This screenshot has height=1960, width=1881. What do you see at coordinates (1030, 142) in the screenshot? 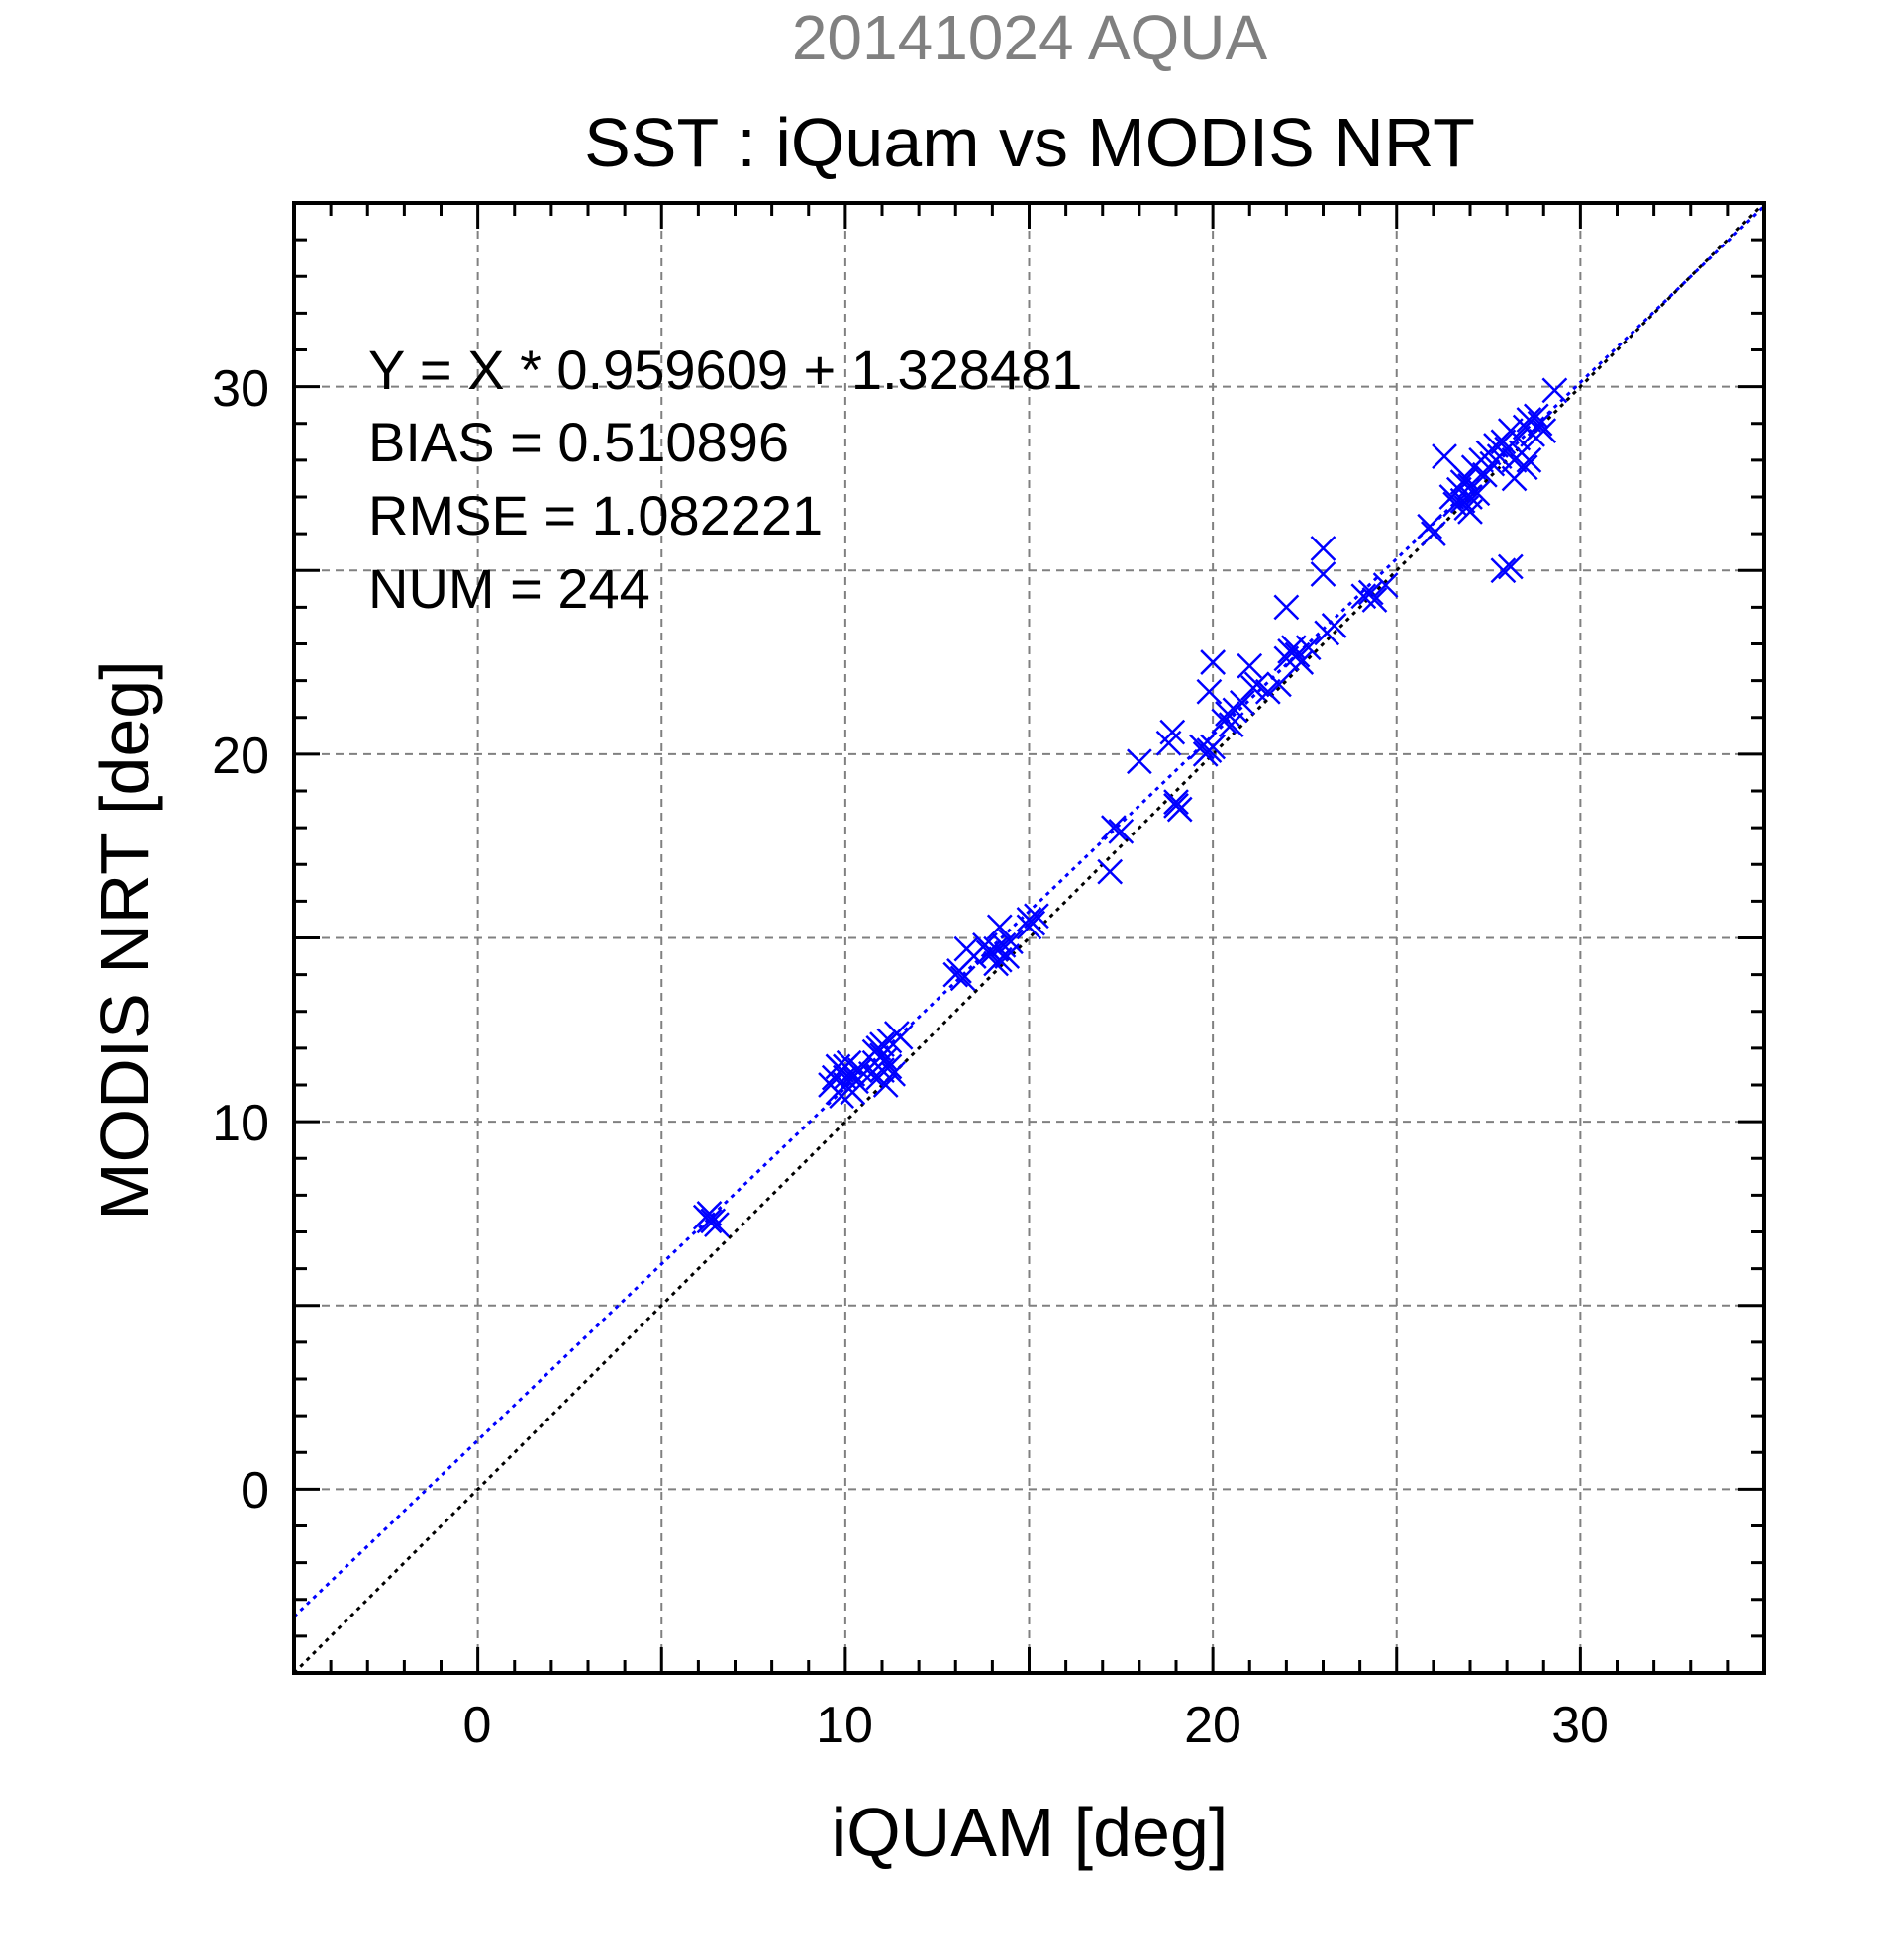
I see `chart-subtitle: SST : iQuam vs MODIS NRT` at bounding box center [1030, 142].